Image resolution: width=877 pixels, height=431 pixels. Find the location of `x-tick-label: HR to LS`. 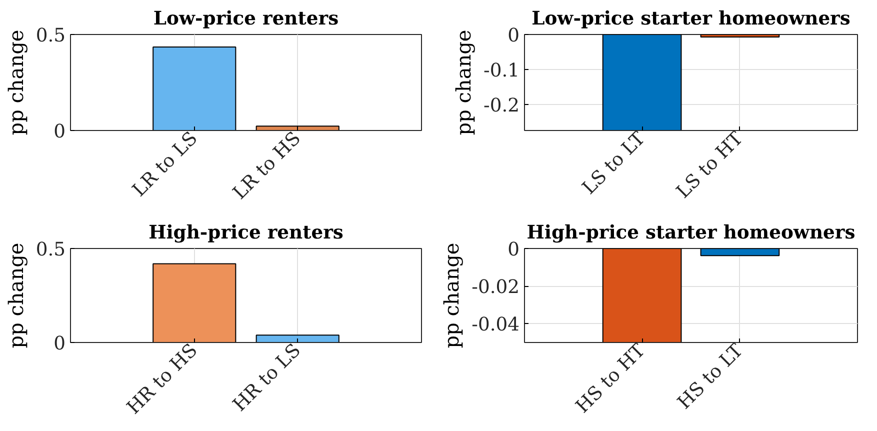

x-tick-label: HR to LS is located at coordinates (267, 378).